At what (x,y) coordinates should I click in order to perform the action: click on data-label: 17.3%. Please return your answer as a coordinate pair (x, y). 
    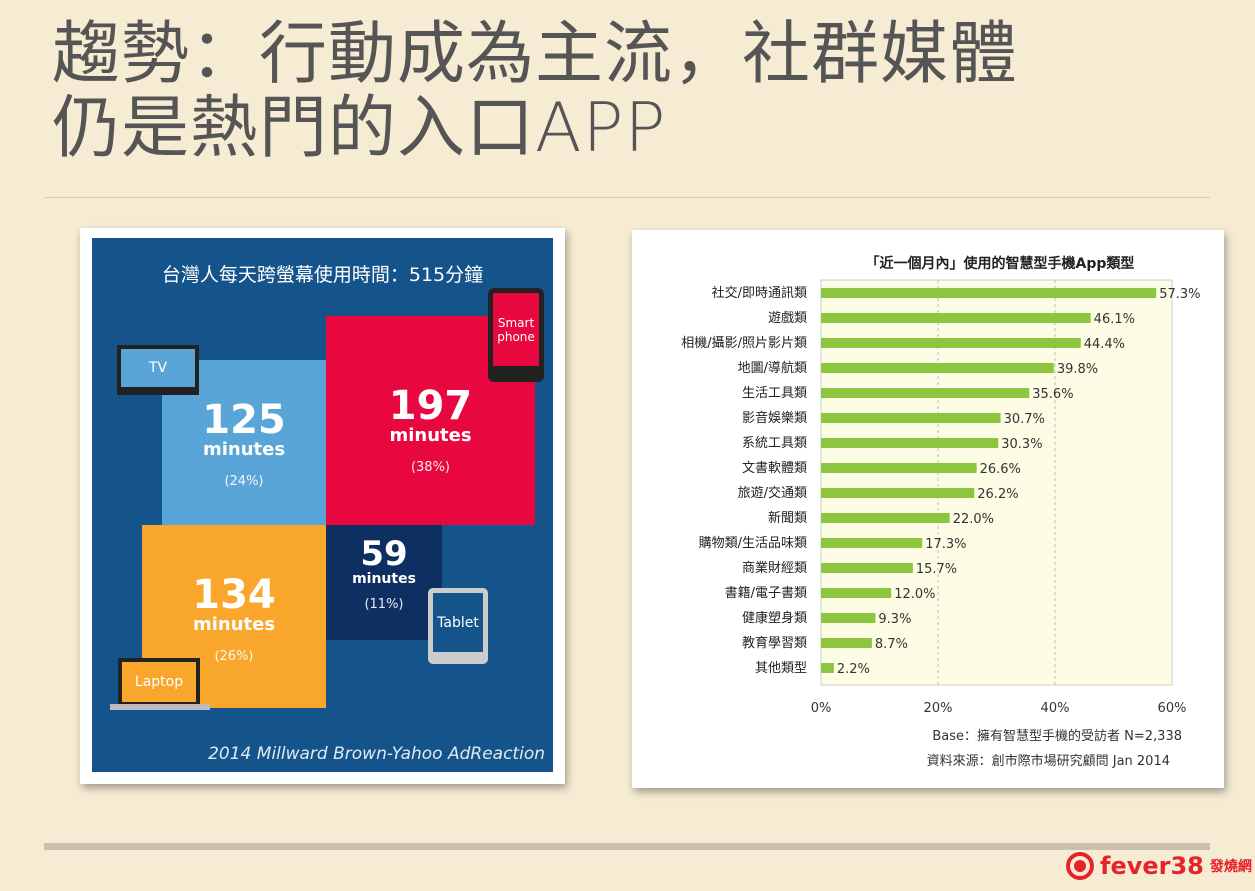
    Looking at the image, I should click on (945, 544).